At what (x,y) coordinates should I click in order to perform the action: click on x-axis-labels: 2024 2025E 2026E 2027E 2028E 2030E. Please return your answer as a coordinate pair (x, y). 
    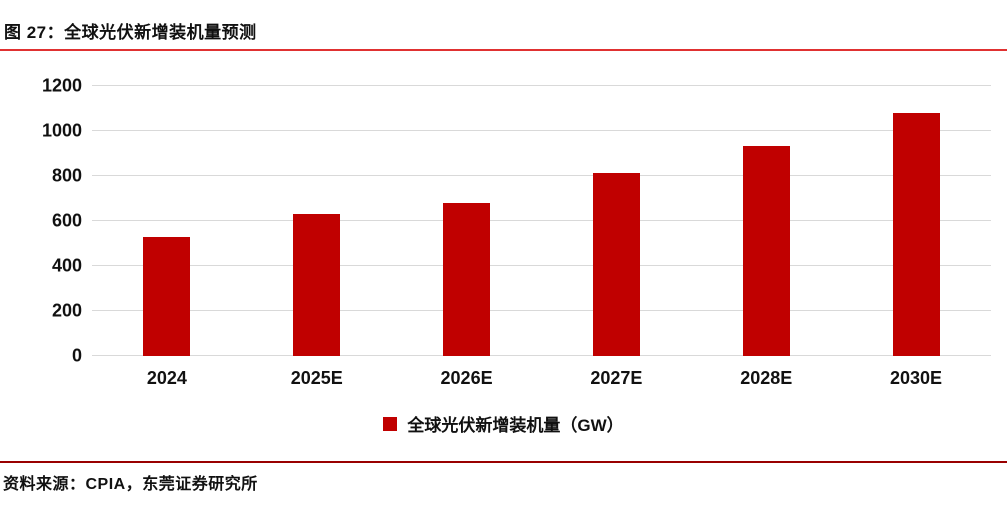
    Looking at the image, I should click on (541, 378).